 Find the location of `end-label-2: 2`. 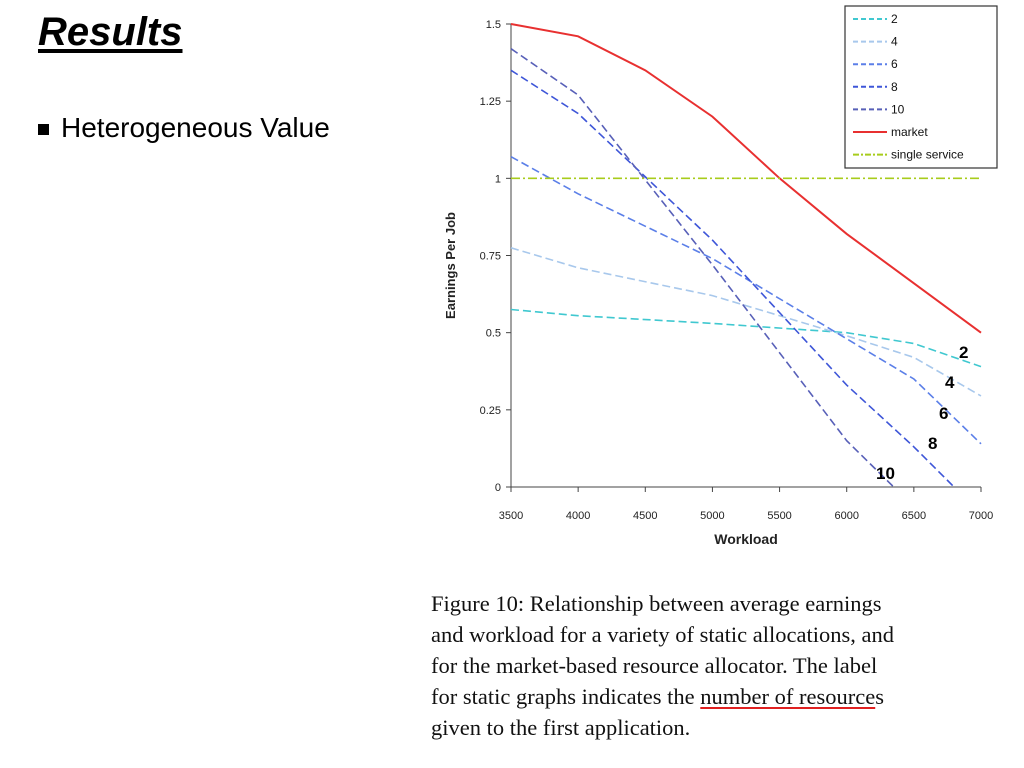

end-label-2: 2 is located at coordinates (963, 352).